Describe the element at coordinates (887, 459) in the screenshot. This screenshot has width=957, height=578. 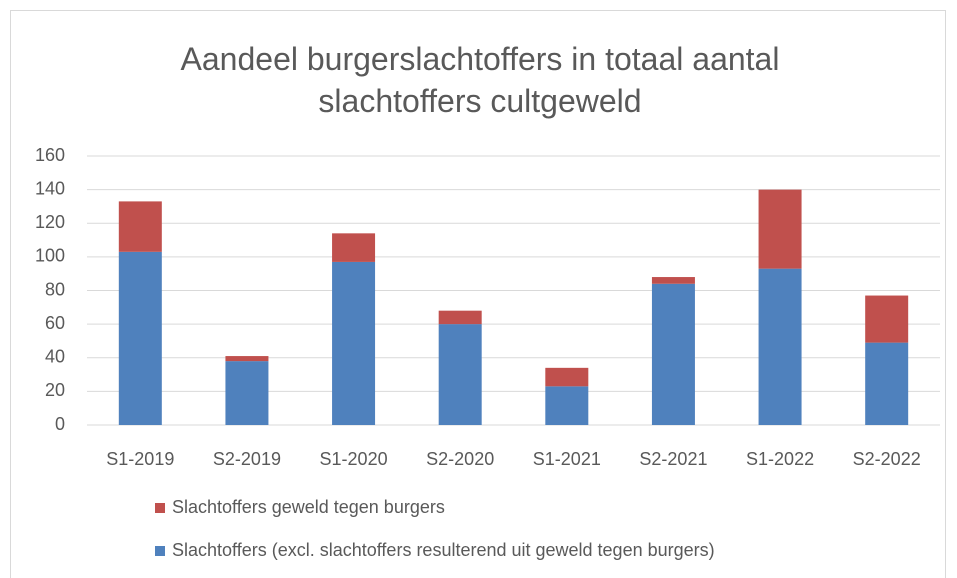
I see `x-tick-label: S2-2022` at that location.